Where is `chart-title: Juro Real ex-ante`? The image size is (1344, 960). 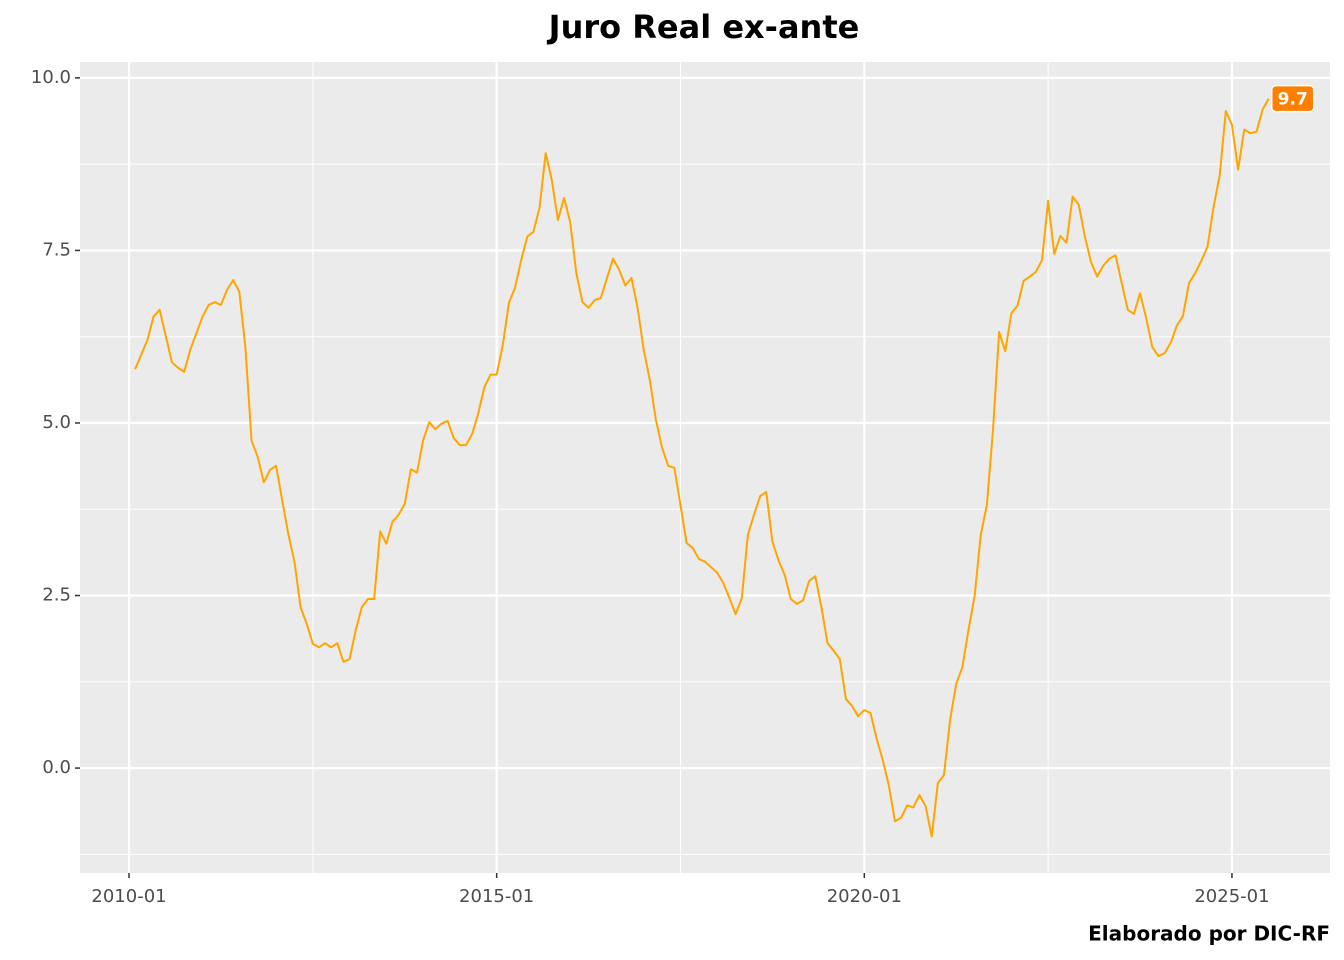 chart-title: Juro Real ex-ante is located at coordinates (703, 27).